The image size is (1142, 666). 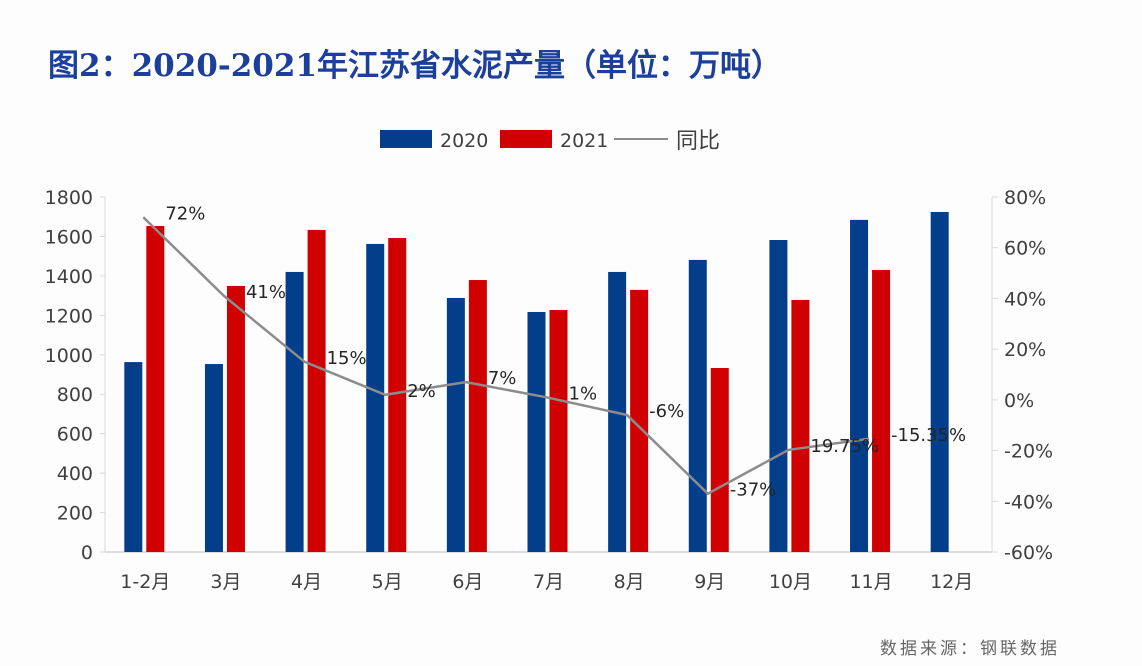 What do you see at coordinates (1019, 401) in the screenshot?
I see `y2-tick-label: 0%` at bounding box center [1019, 401].